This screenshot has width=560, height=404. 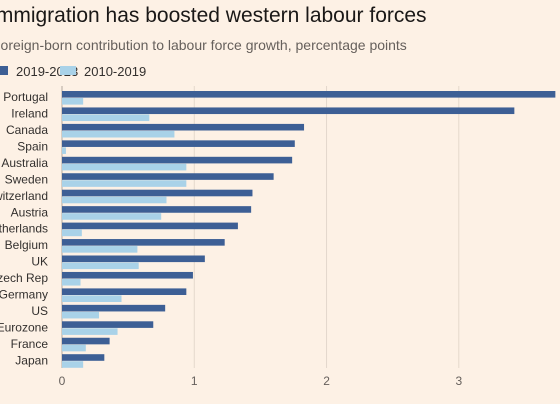 I want to click on category-label-australia: Australia, so click(x=24, y=163).